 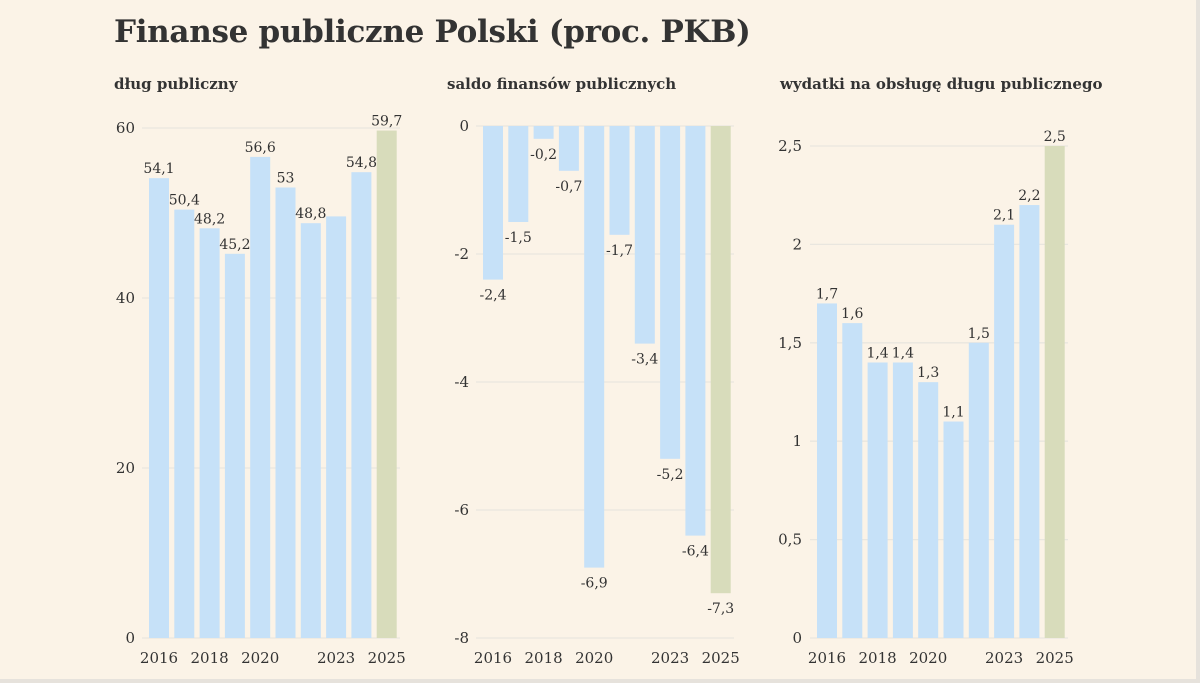 I want to click on data-label: 59,7, so click(x=386, y=122).